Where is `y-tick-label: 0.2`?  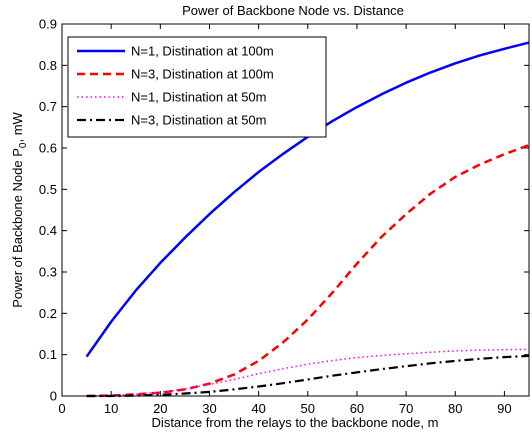 y-tick-label: 0.2 is located at coordinates (48, 313).